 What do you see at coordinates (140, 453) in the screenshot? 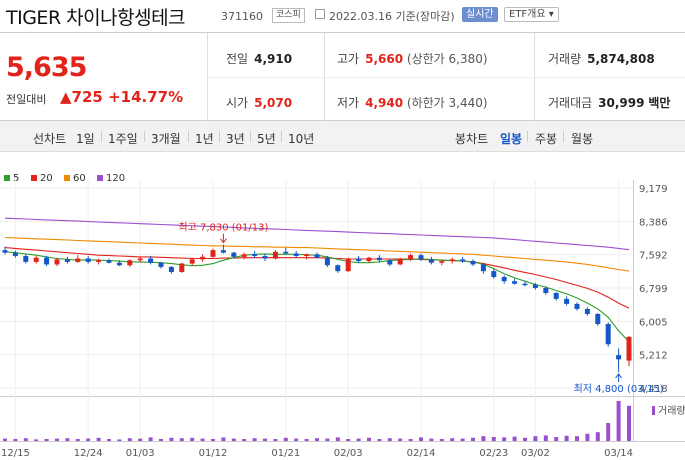
I see `x-tick-label: 01/03` at bounding box center [140, 453].